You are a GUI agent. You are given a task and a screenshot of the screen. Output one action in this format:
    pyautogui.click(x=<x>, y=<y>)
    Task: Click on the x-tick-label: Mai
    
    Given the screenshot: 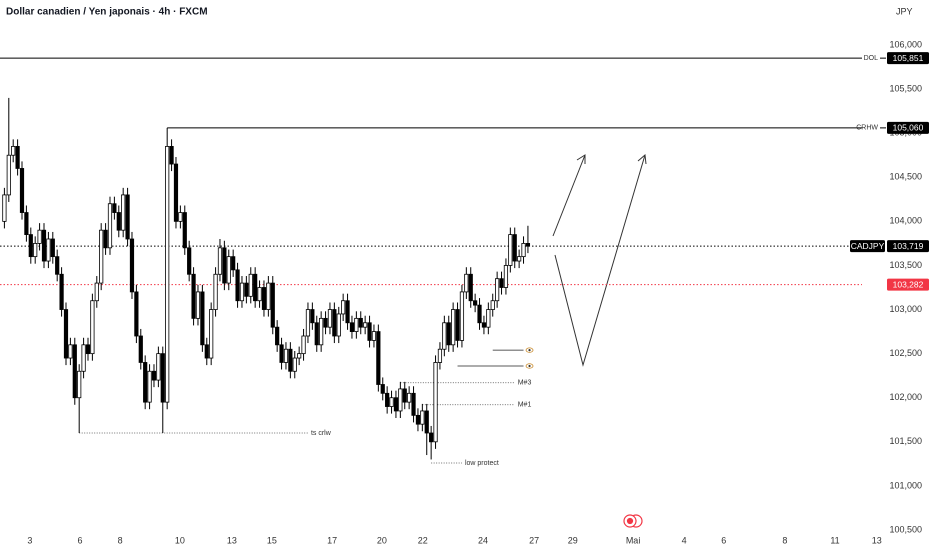 What is the action you would take?
    pyautogui.click(x=633, y=540)
    